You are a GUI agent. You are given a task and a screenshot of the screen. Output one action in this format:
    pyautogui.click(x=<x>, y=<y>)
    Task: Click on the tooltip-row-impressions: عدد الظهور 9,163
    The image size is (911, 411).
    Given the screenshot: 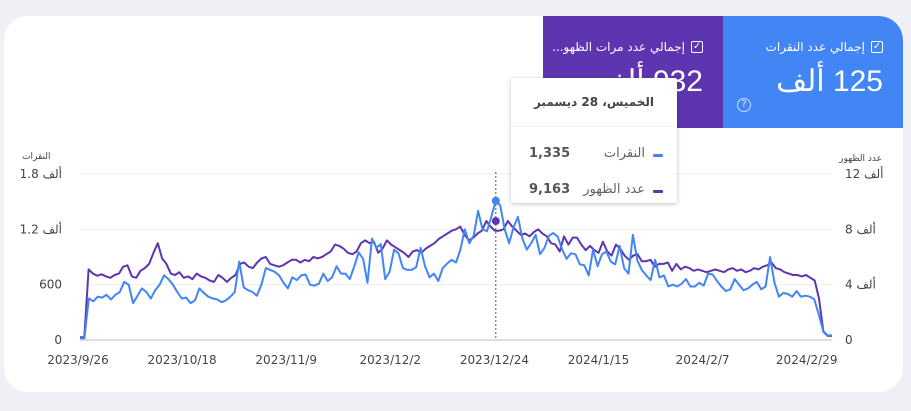 What is the action you would take?
    pyautogui.click(x=594, y=192)
    